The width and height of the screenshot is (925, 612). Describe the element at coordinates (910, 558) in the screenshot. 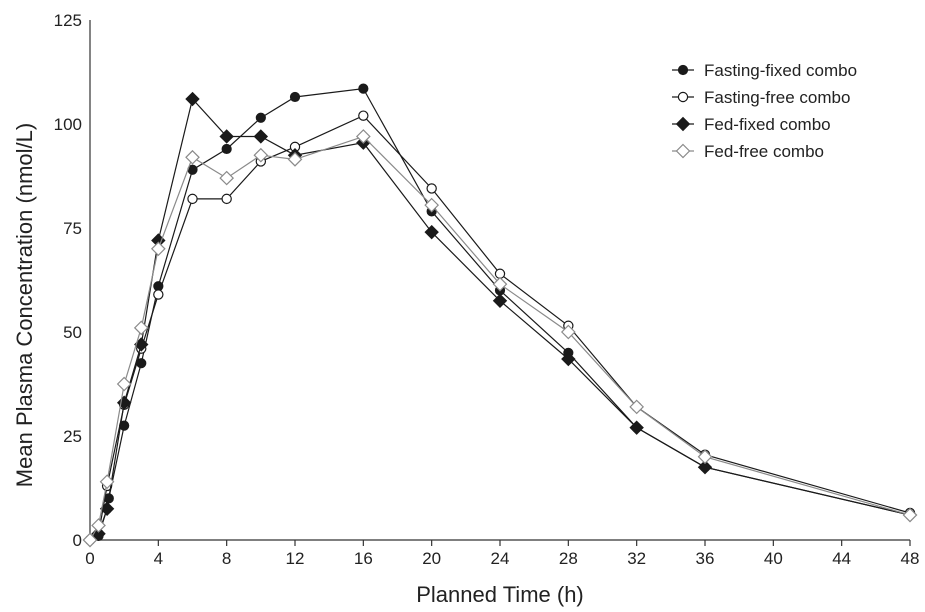

I see `x-tick-label: 48` at that location.